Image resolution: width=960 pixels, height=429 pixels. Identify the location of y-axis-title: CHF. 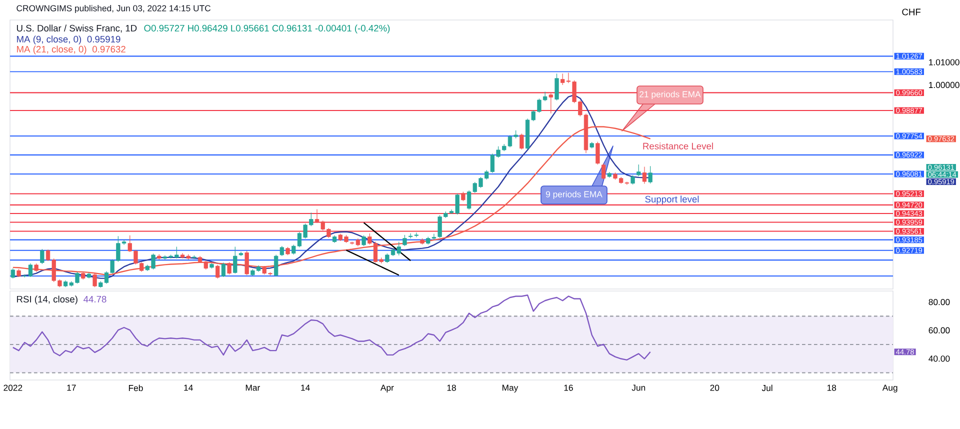
(911, 12).